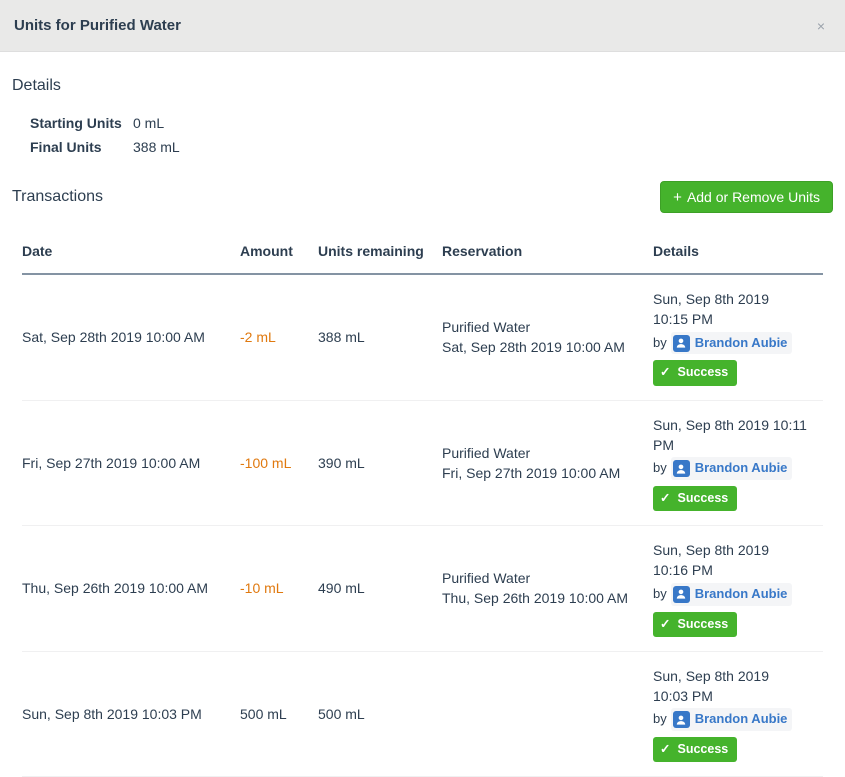  I want to click on reservation-date: Fri, Sep 27th 2019 10:00 AM, so click(531, 472).